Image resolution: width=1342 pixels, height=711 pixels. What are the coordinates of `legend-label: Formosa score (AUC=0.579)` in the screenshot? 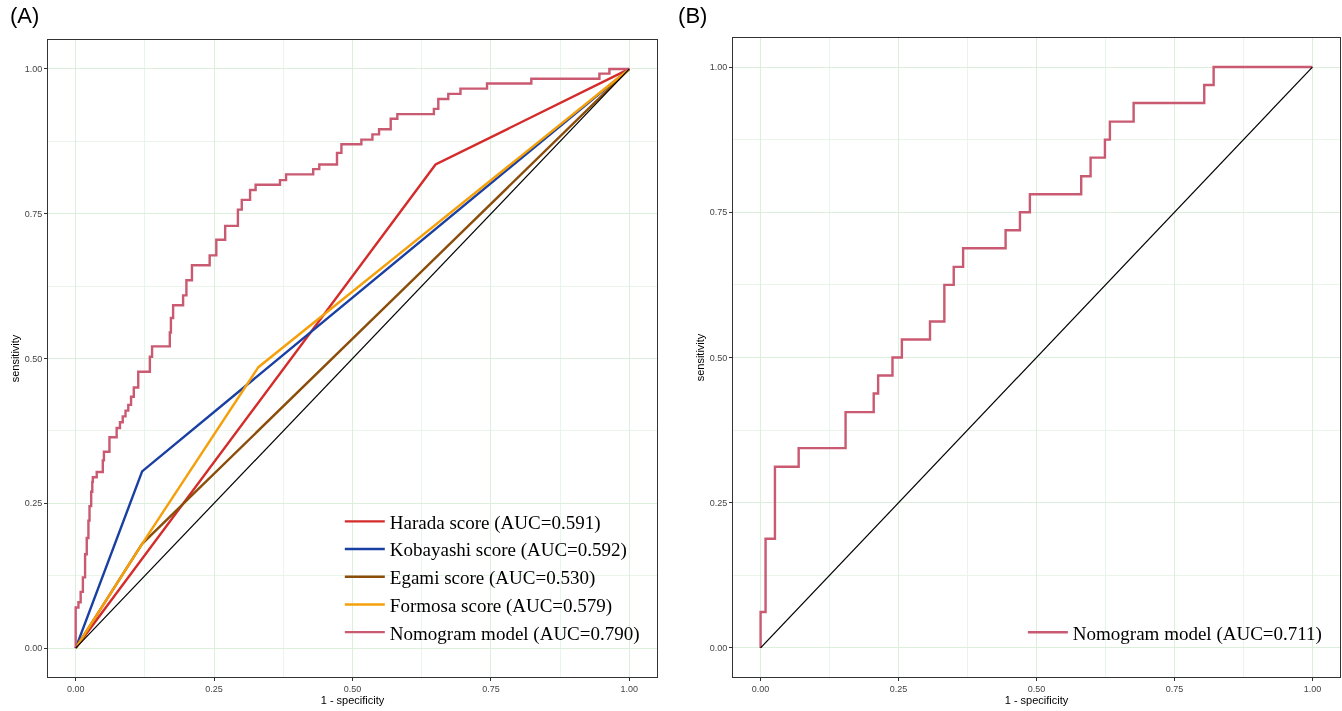 It's located at (501, 605).